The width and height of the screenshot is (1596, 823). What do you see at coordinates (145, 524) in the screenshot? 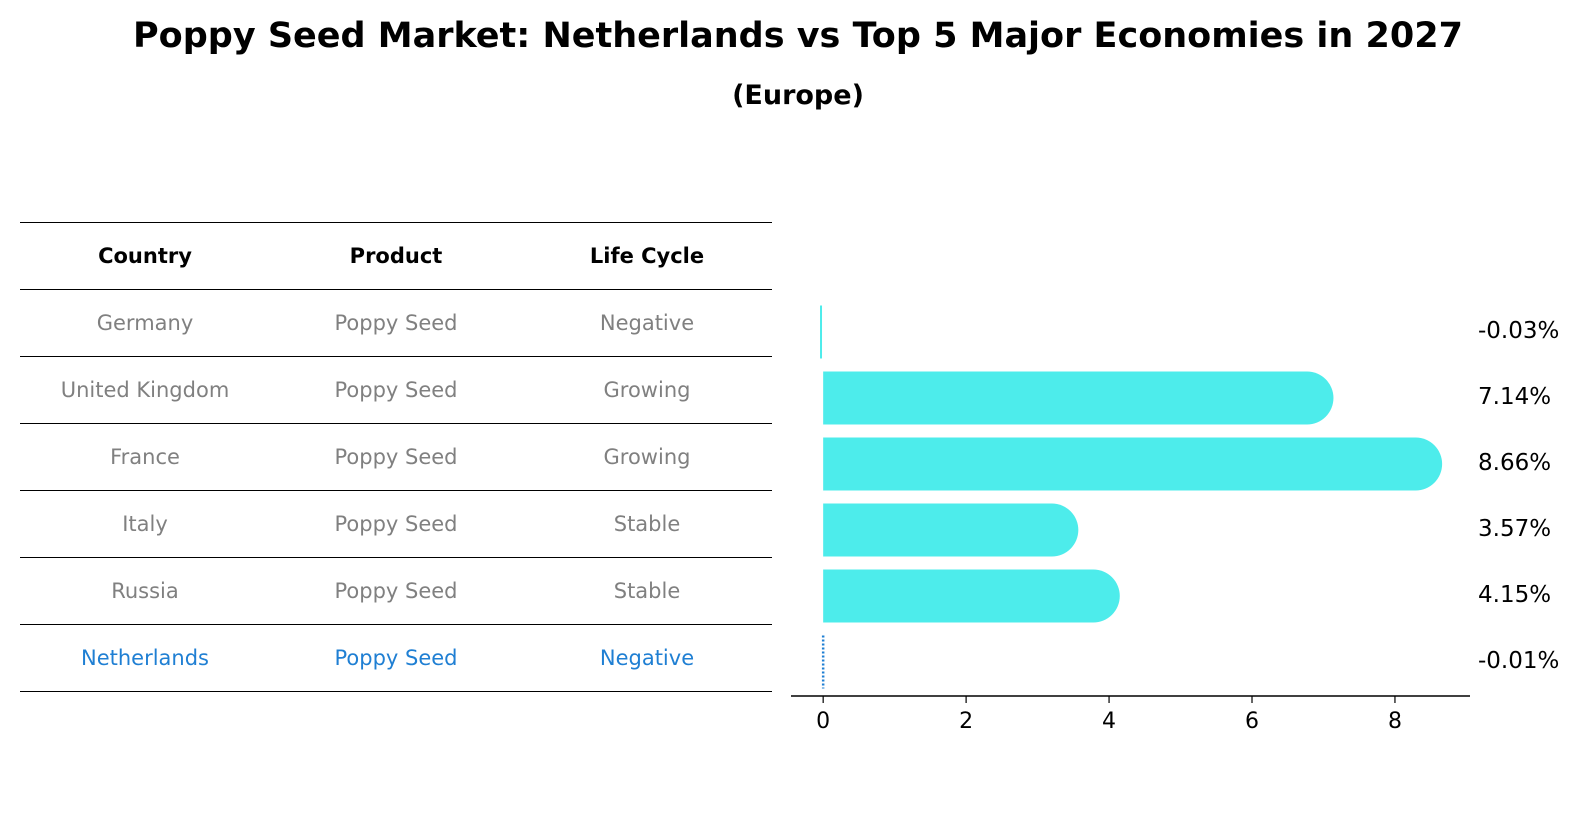
I see `cell-country: Italy` at bounding box center [145, 524].